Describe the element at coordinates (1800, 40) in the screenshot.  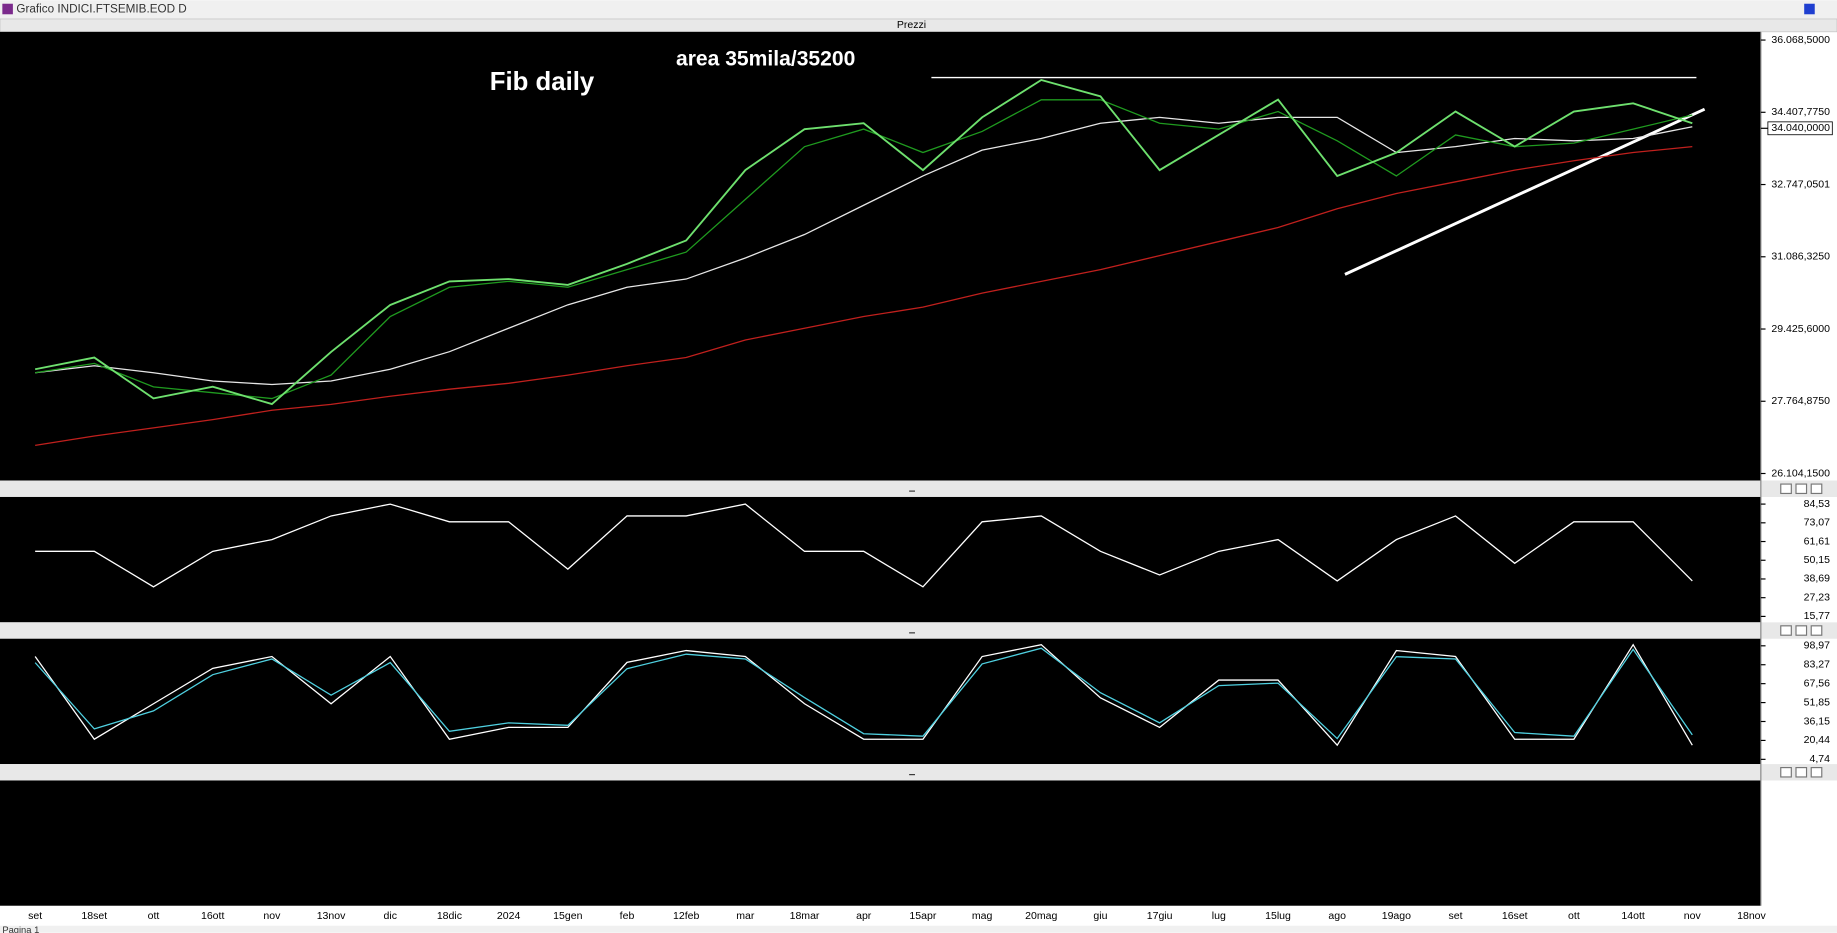
I see `y-tick-label: 36.068,5000` at that location.